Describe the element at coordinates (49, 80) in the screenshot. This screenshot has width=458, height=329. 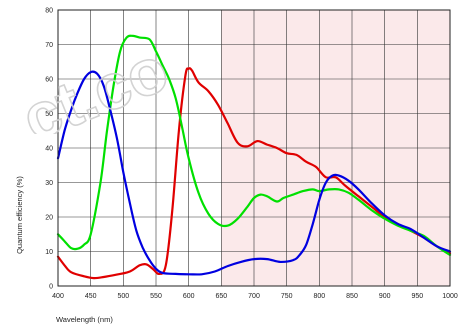
I see `y-tick-label: 60` at that location.